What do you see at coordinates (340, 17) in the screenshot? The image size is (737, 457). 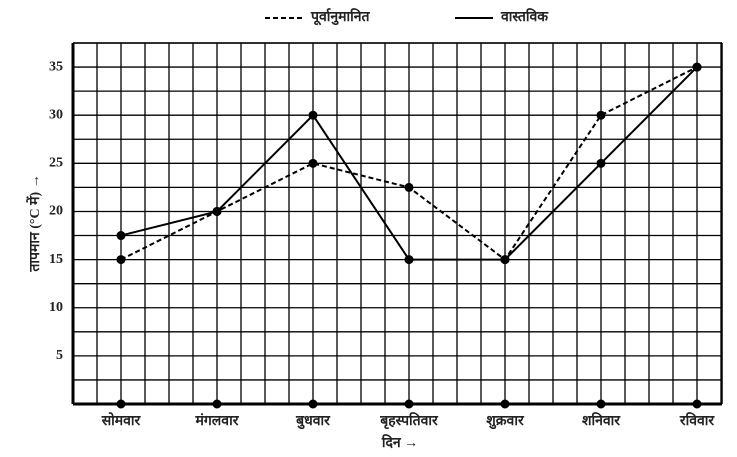 I see `legend-label: पूर्वानुमानित` at bounding box center [340, 17].